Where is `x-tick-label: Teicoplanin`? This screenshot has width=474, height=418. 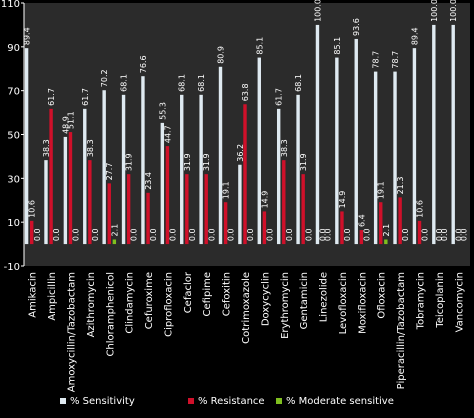
x-tick-label: Teicoplanin is located at coordinates (440, 300).